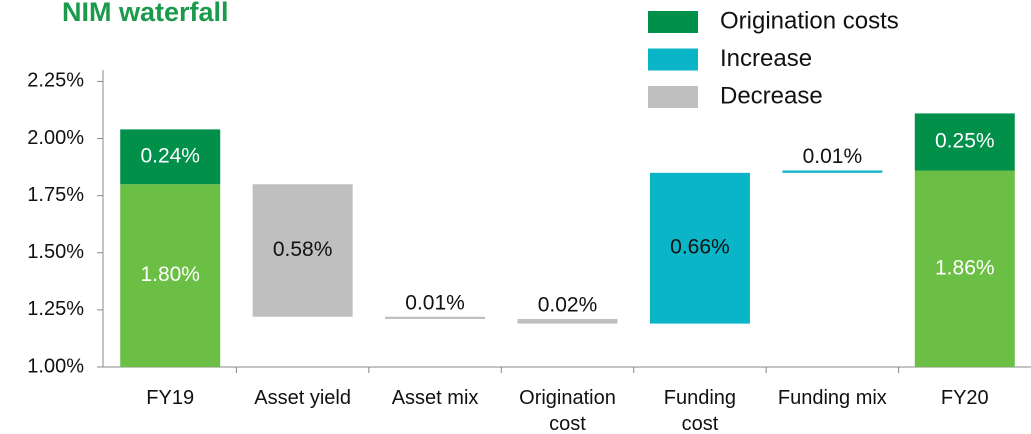 This screenshot has height=434, width=1031. I want to click on data-label: 0.24%, so click(170, 155).